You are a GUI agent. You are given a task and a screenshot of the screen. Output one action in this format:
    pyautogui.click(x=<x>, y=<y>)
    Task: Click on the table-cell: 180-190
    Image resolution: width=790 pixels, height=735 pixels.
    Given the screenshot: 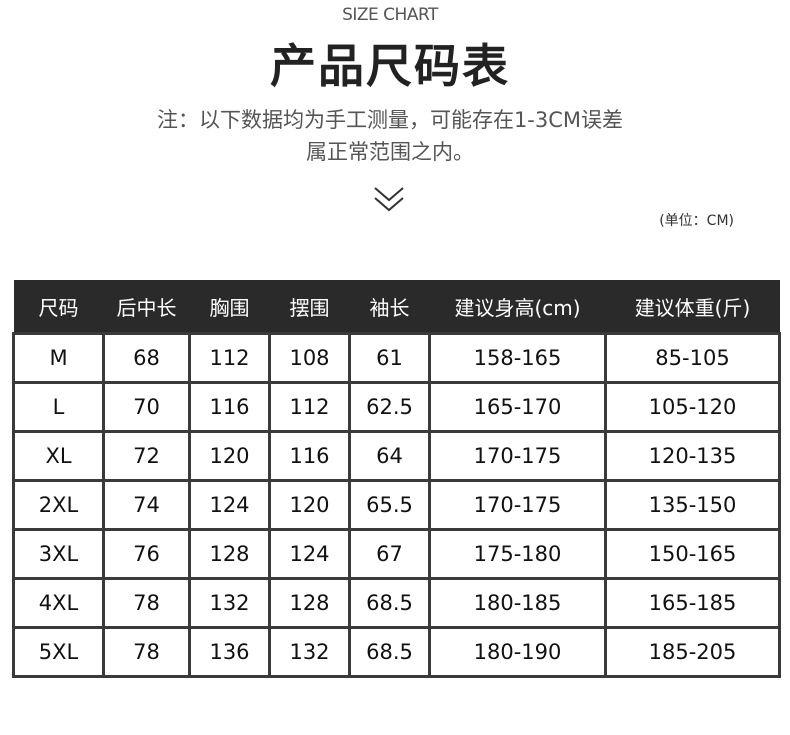 What is the action you would take?
    pyautogui.click(x=517, y=652)
    